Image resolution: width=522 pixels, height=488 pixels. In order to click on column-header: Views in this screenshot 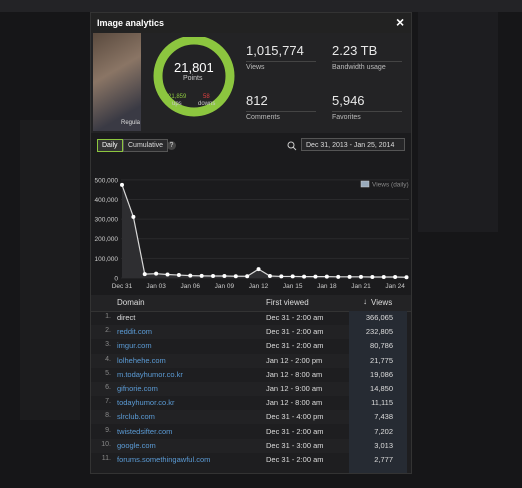, I will do `click(382, 302)`.